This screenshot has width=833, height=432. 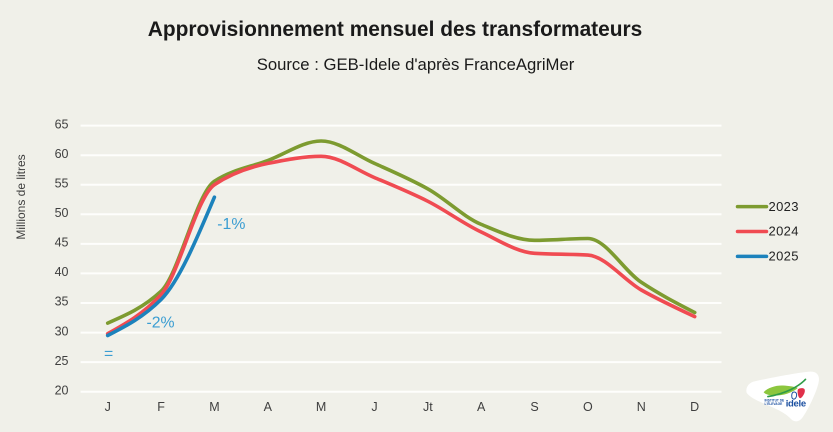 I want to click on svg-text: idele, so click(x=796, y=403).